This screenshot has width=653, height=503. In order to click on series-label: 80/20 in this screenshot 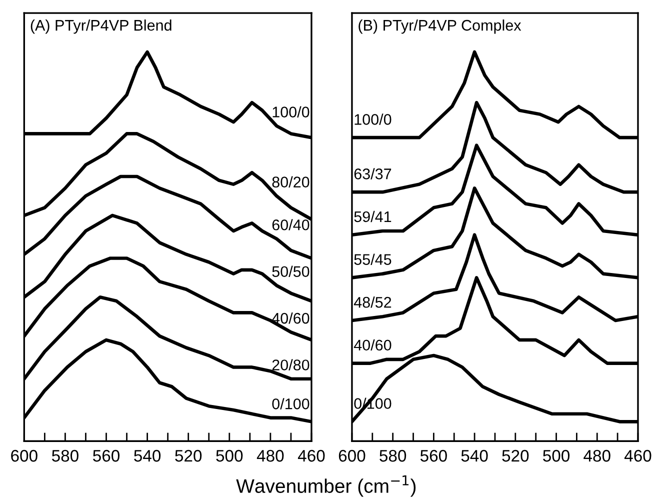, I will do `click(291, 182)`.